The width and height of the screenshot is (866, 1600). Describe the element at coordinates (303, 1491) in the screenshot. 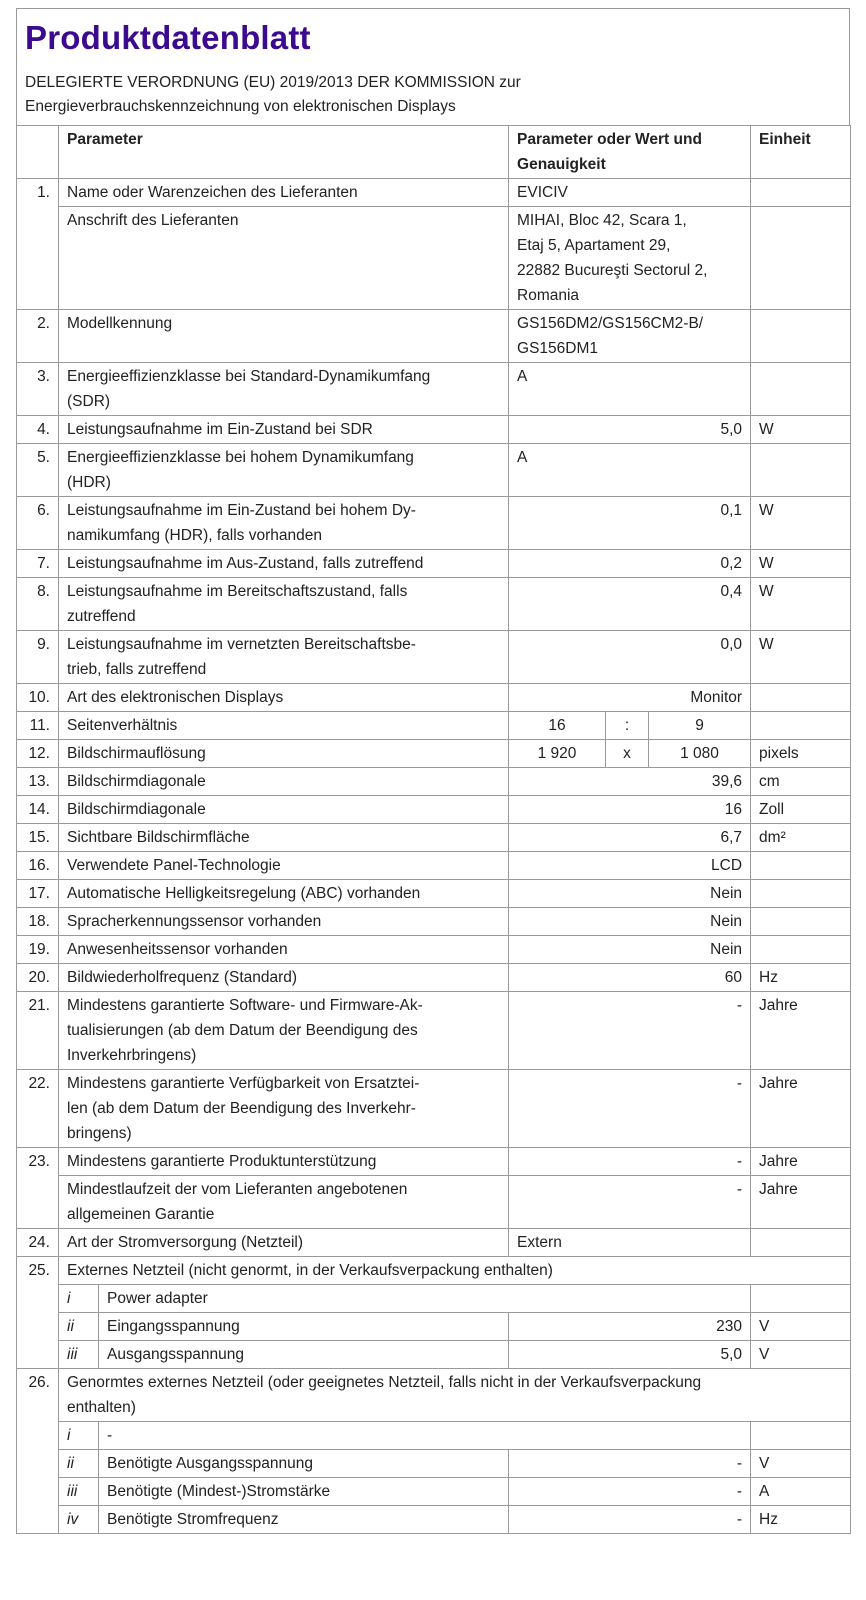

I see `sub-parameter: Benötigte (Mindest-)Stromstärke` at that location.